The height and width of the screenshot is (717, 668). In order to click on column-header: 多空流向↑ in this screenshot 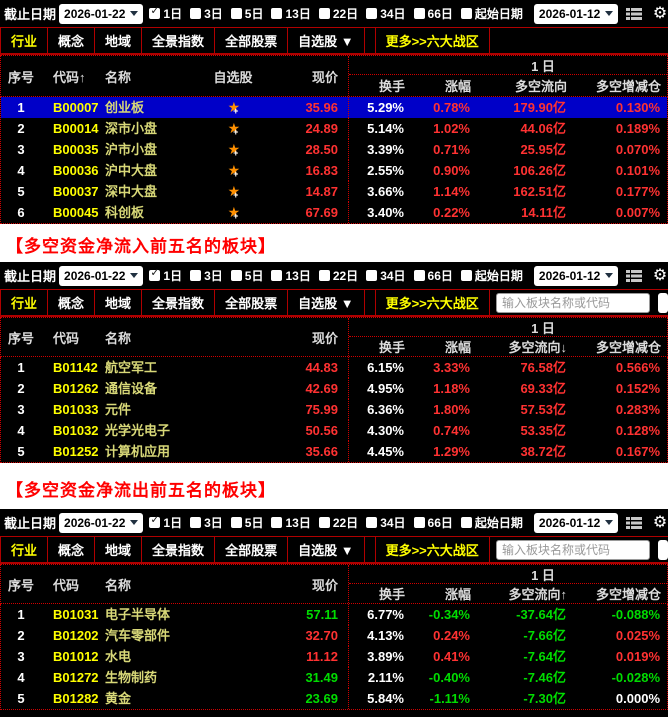, I will do `click(537, 594)`.